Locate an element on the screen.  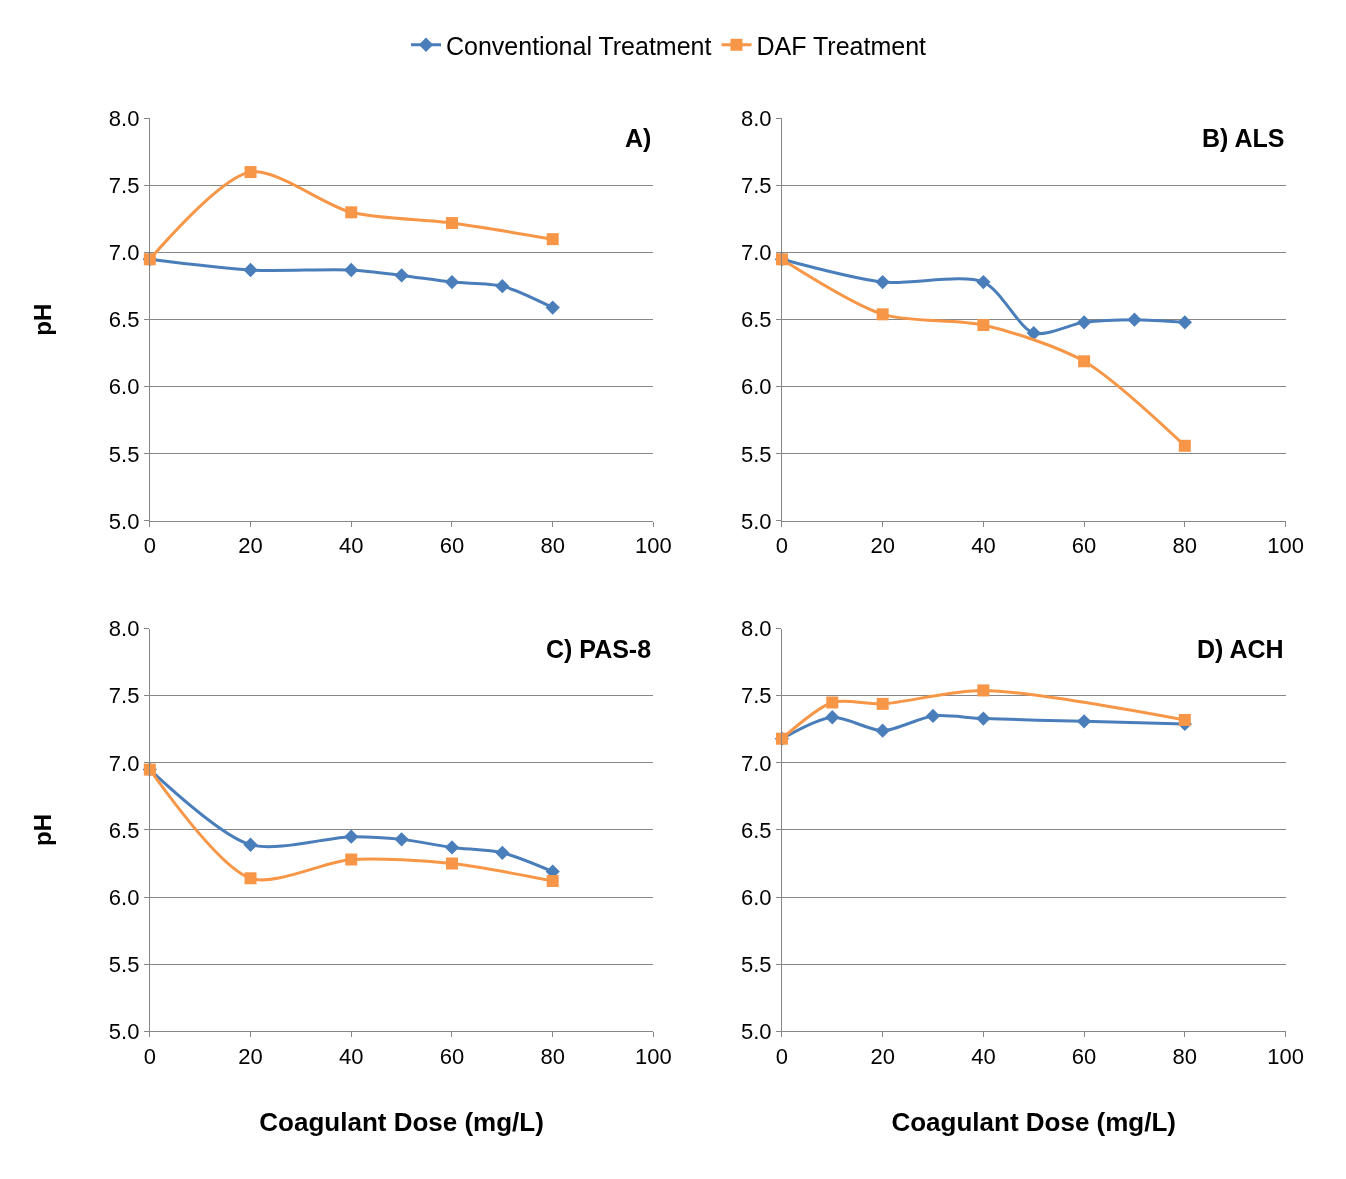
chart-title: D) ACH is located at coordinates (1240, 649).